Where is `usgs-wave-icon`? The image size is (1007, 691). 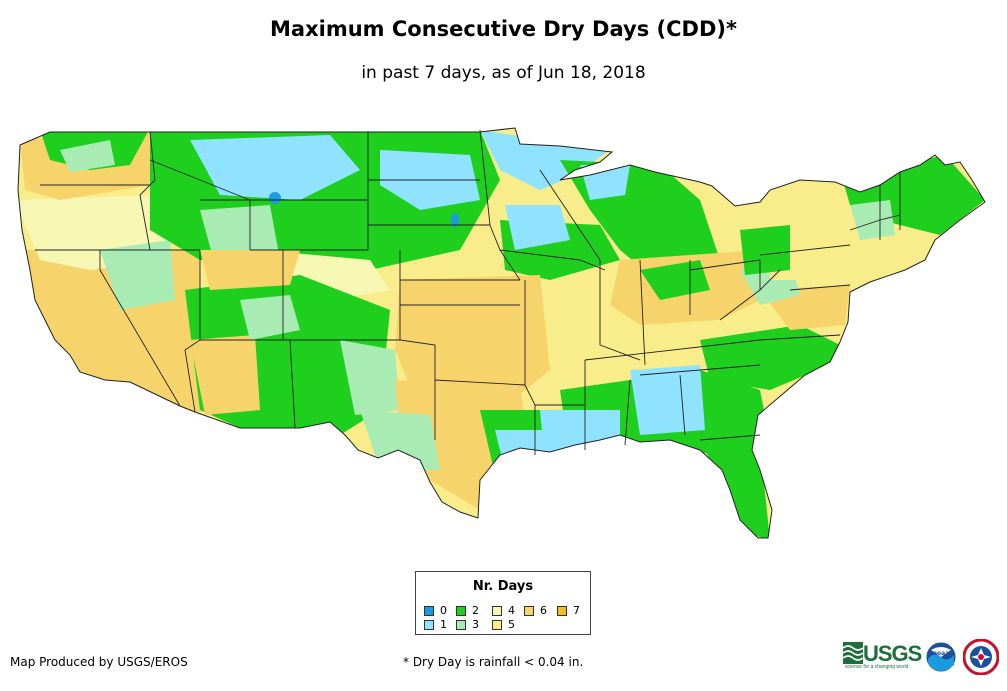 usgs-wave-icon is located at coordinates (853, 653).